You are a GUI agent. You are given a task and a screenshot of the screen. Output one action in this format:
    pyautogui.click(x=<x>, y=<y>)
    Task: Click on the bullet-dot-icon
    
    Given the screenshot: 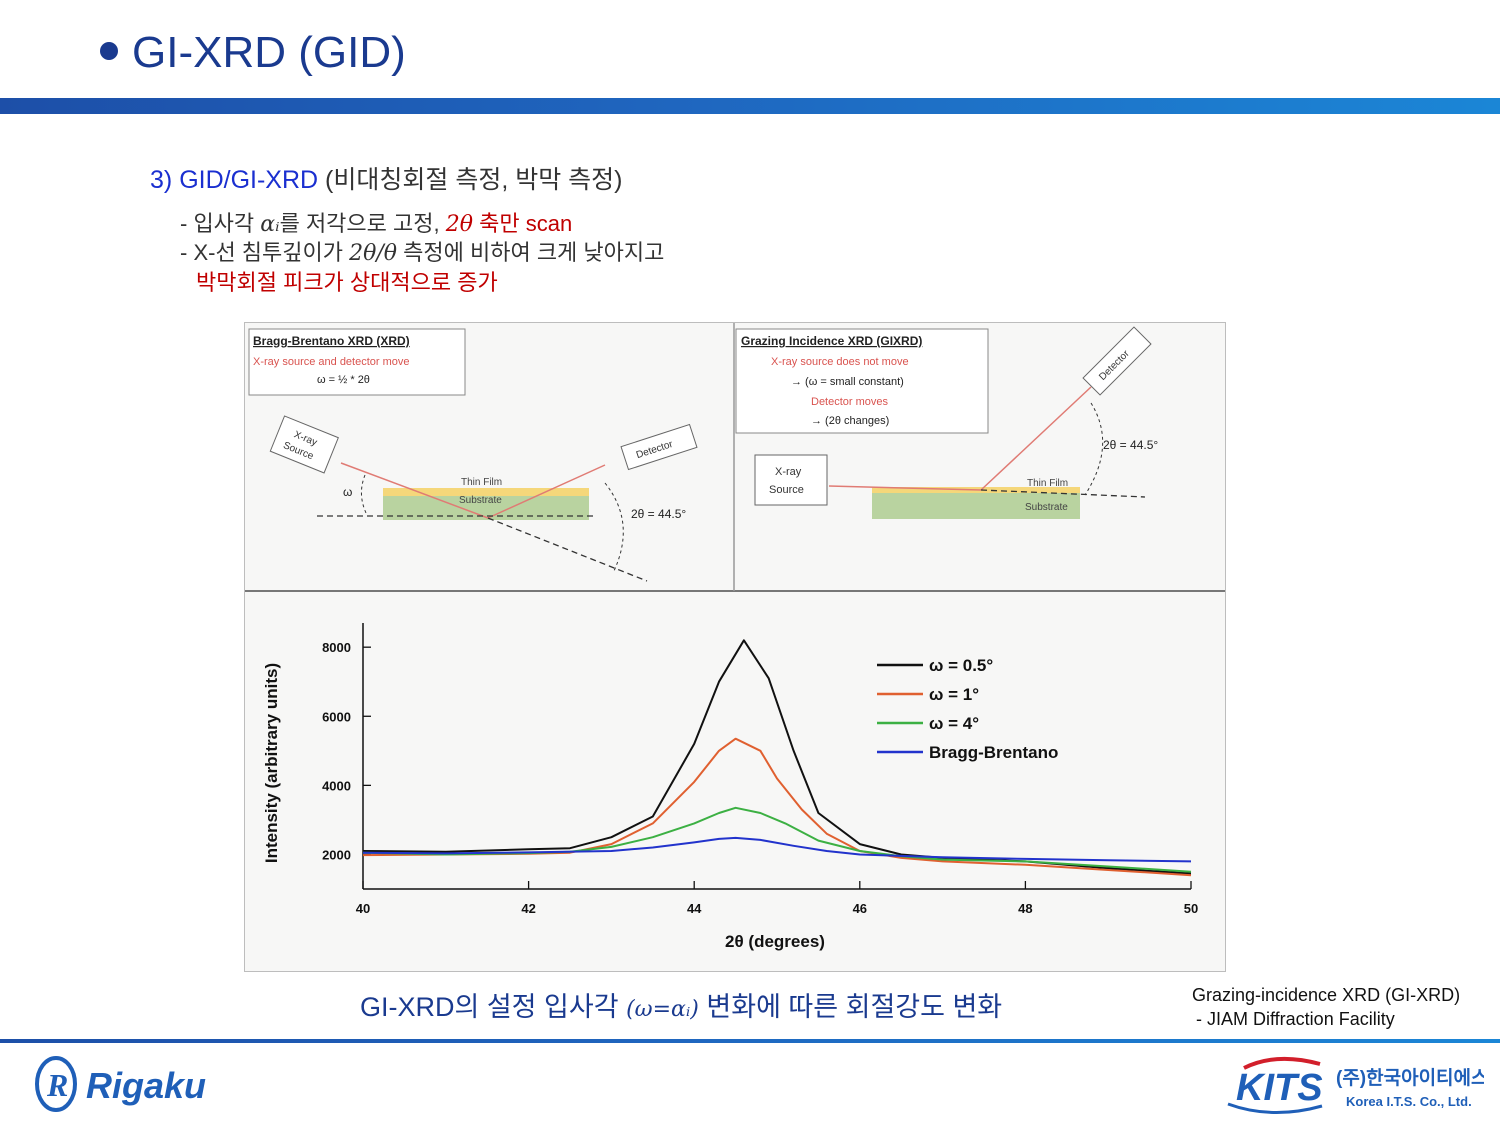 What is the action you would take?
    pyautogui.click(x=109, y=51)
    